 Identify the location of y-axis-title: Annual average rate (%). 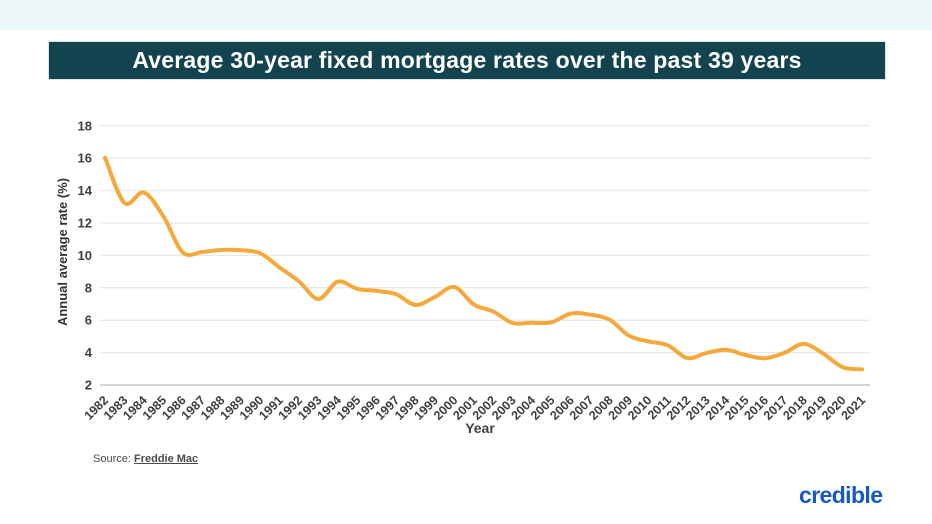
(62, 252).